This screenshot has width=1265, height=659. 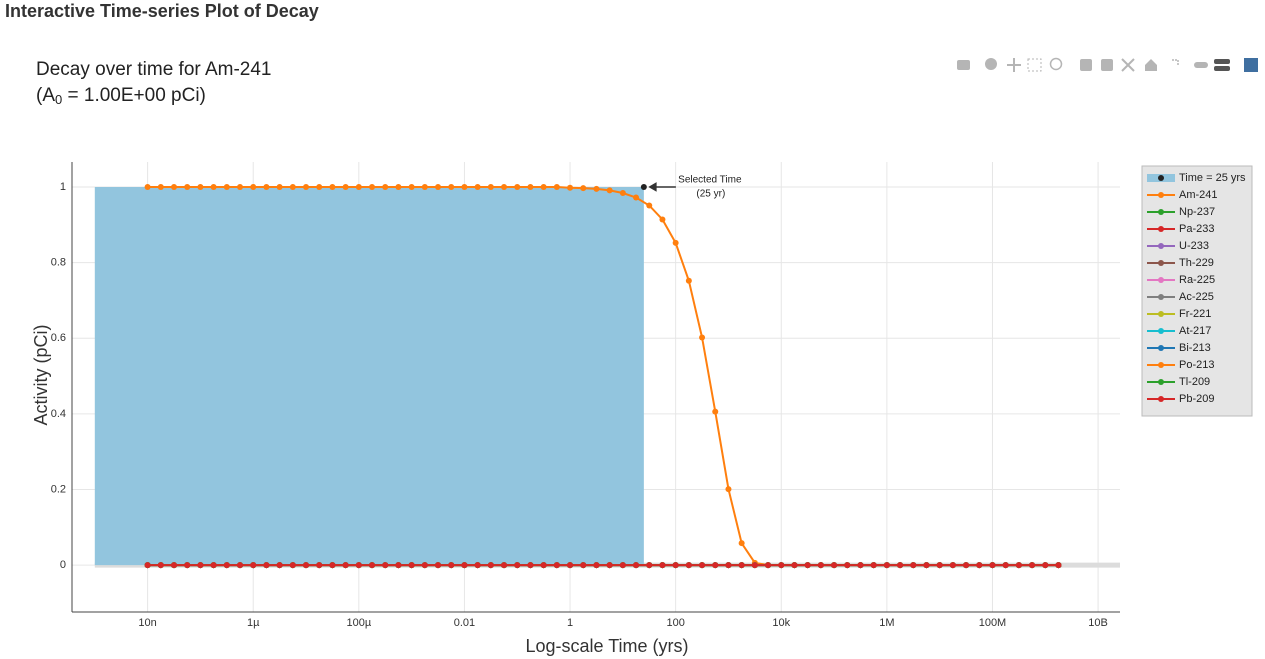 I want to click on annotation-arrow, so click(x=662, y=187).